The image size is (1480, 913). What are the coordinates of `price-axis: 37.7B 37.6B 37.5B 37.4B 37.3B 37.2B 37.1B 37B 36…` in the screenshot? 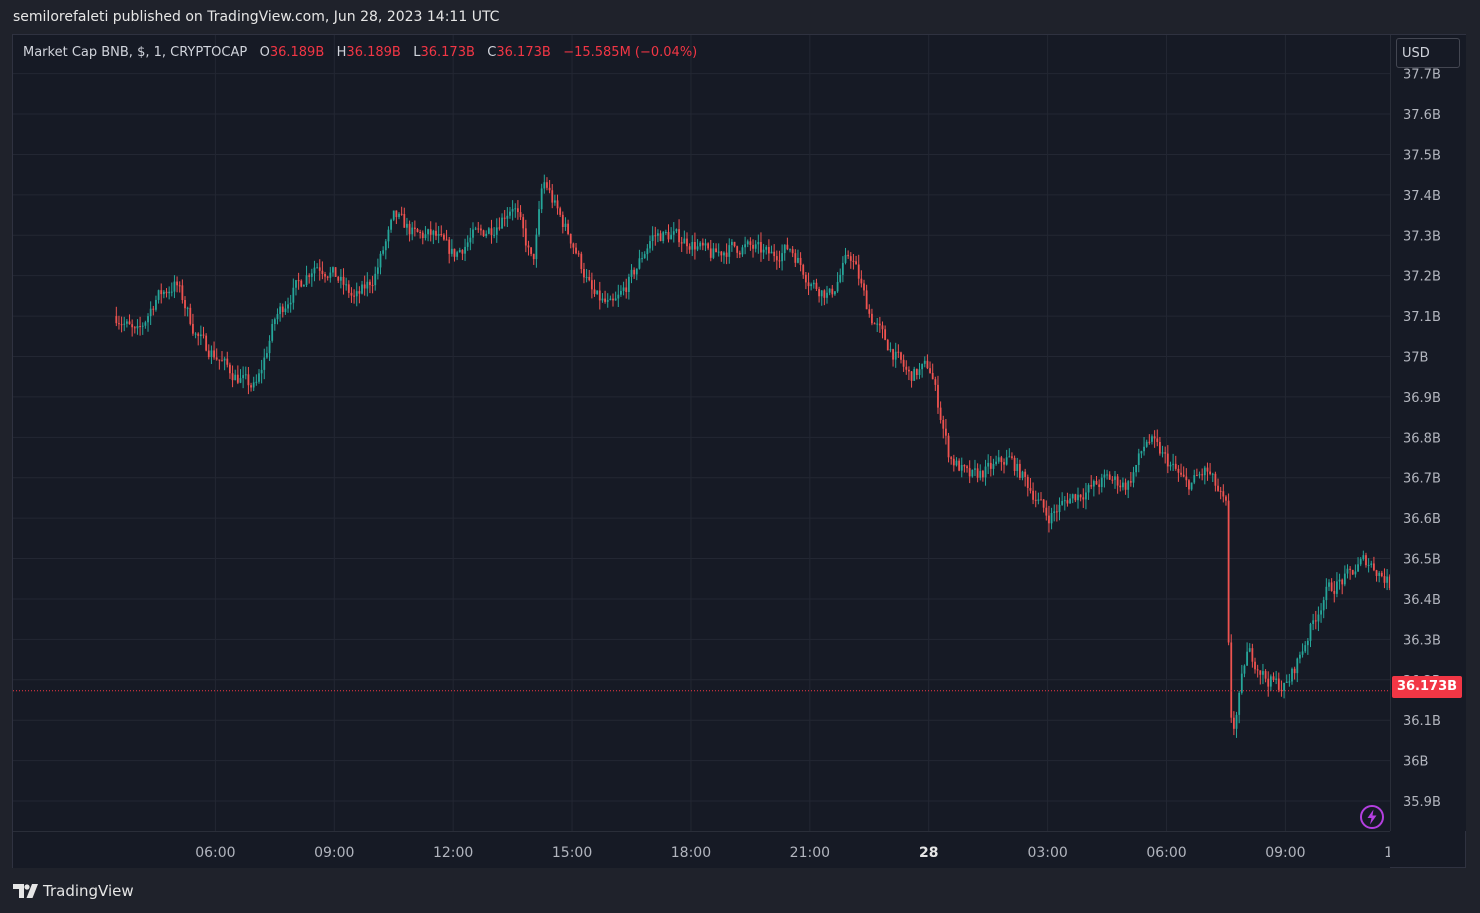 It's located at (1428, 433).